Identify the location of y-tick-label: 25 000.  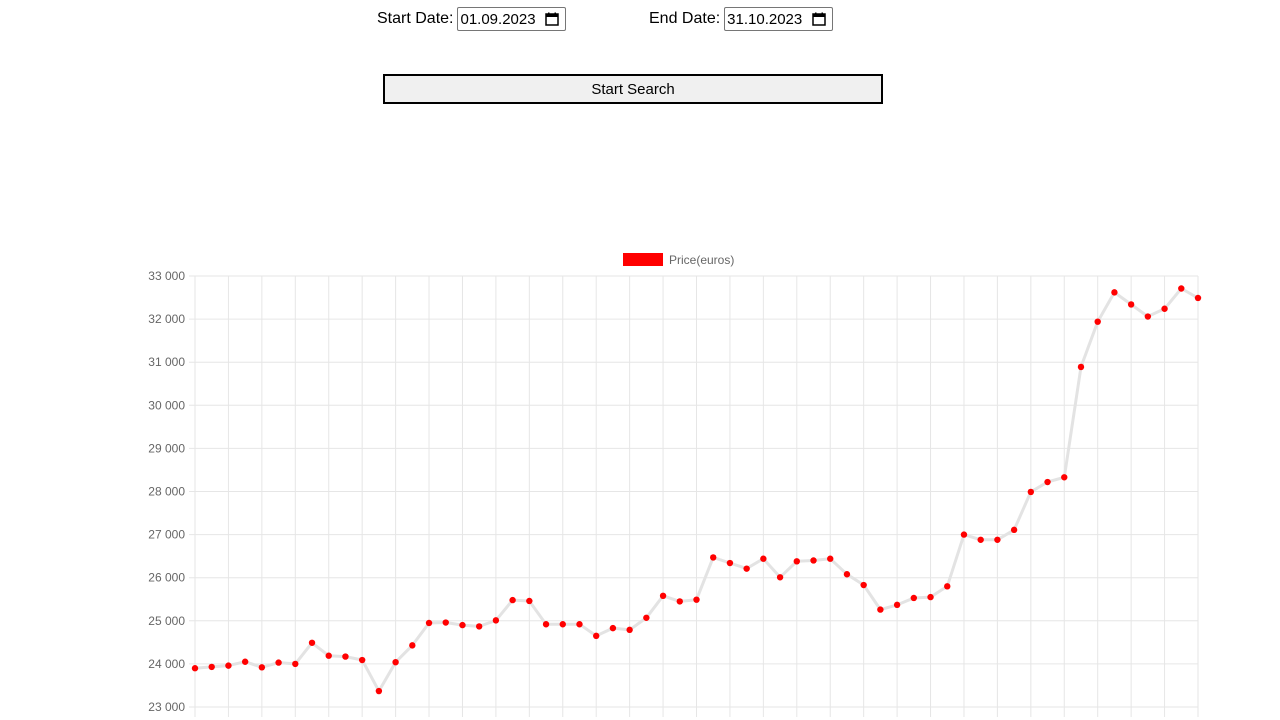
(166, 621).